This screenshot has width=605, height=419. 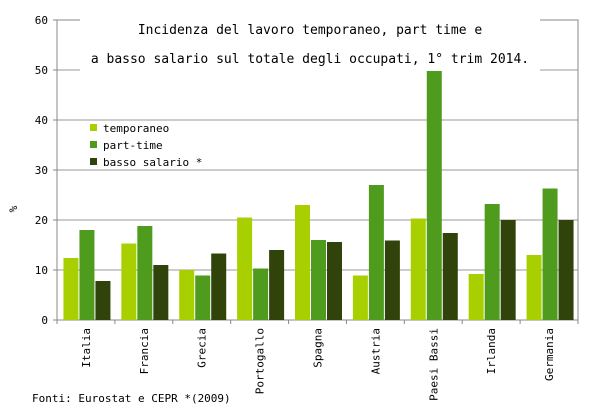 What do you see at coordinates (41, 170) in the screenshot?
I see `y-tick-label: 30` at bounding box center [41, 170].